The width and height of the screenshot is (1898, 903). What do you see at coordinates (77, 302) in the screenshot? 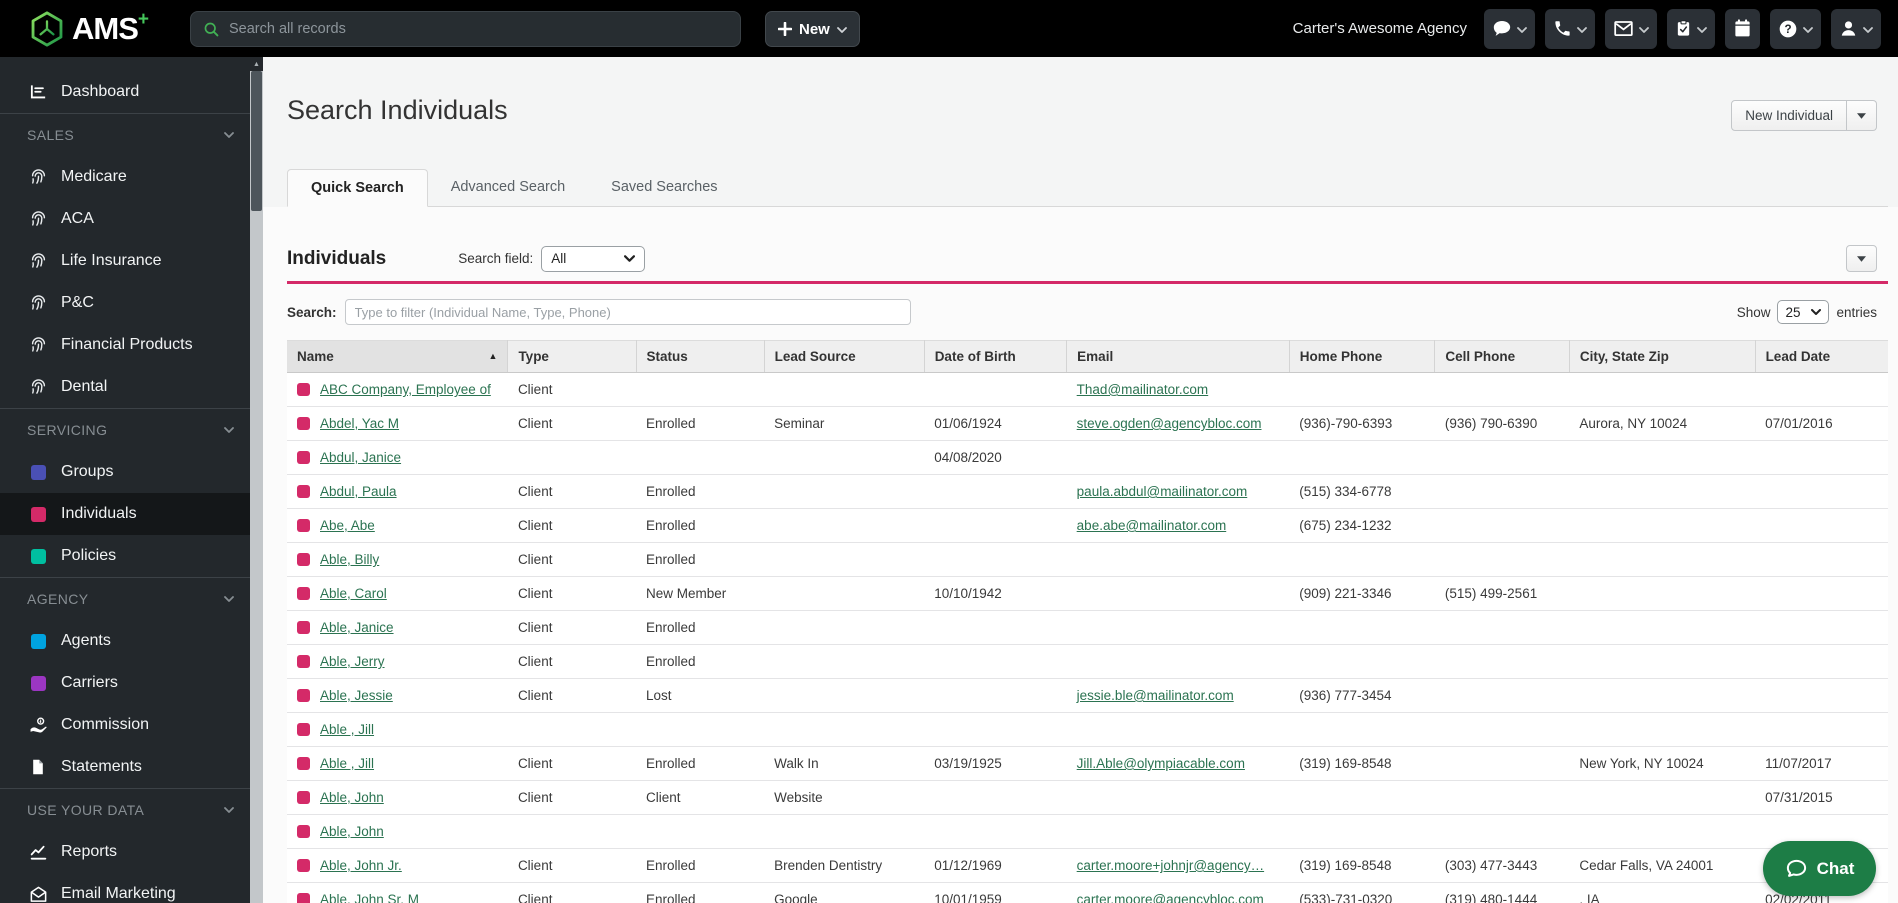
I see `sidebar-item-label: P&C` at bounding box center [77, 302].